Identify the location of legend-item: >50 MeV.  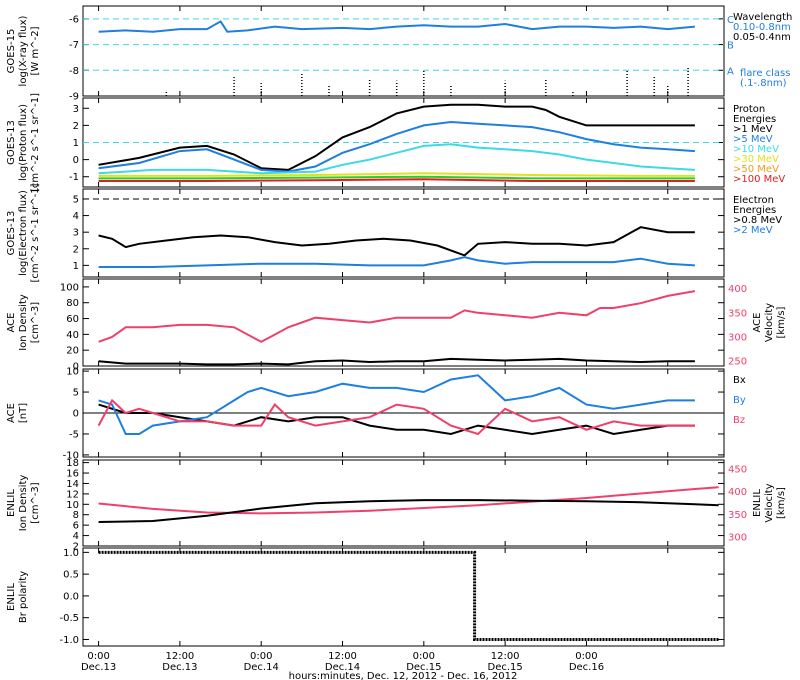
(756, 169).